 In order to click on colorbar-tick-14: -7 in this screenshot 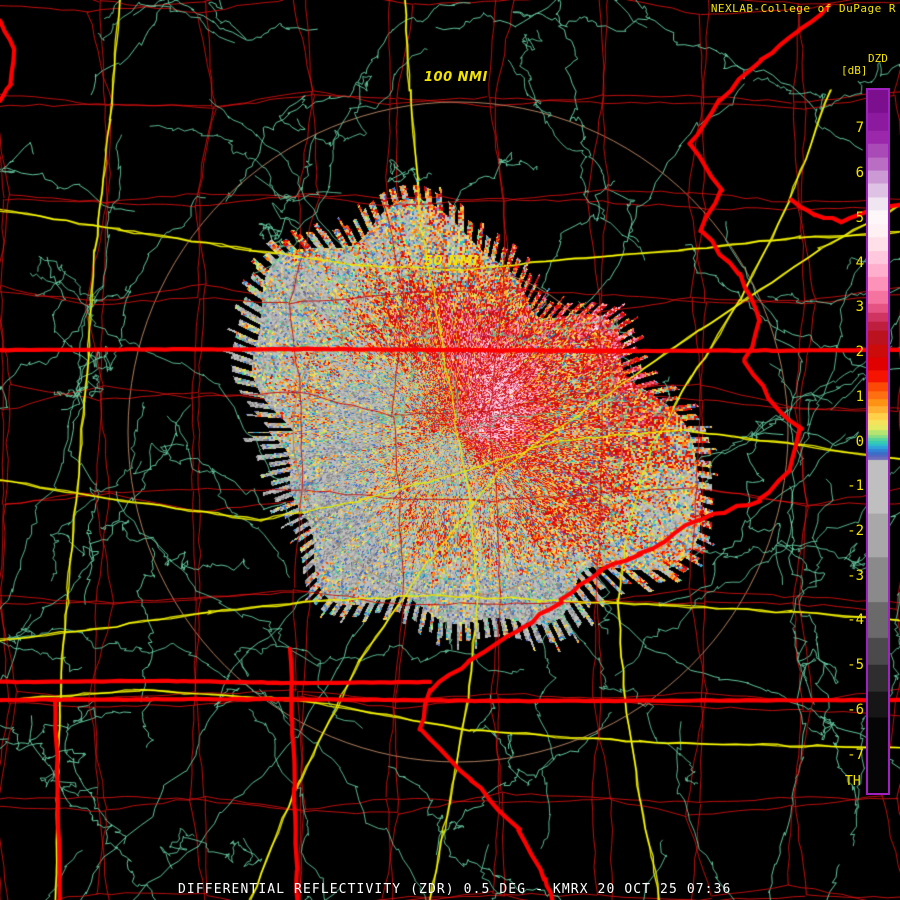, I will do `click(855, 754)`.